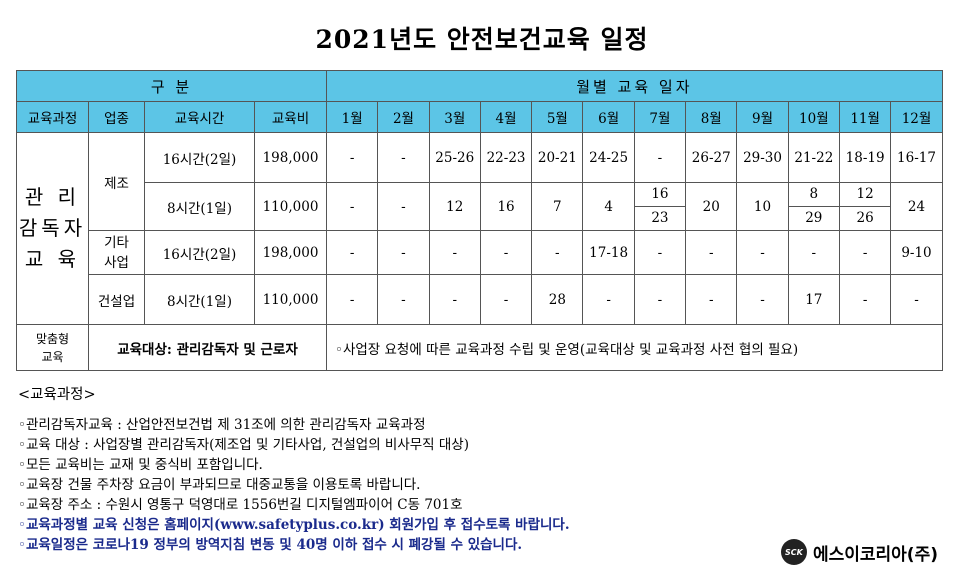 The image size is (964, 579). Describe the element at coordinates (171, 86) in the screenshot. I see `group-header: 구 분` at that location.